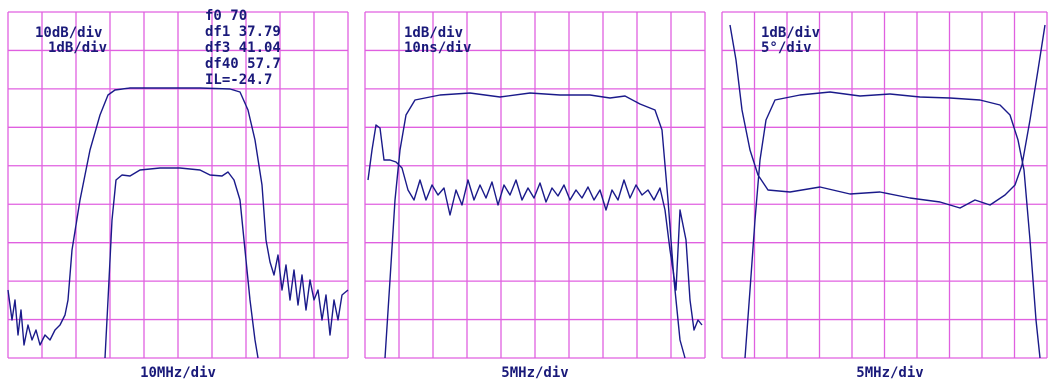  I want to click on y-scale-label: 5°/div, so click(786, 48).